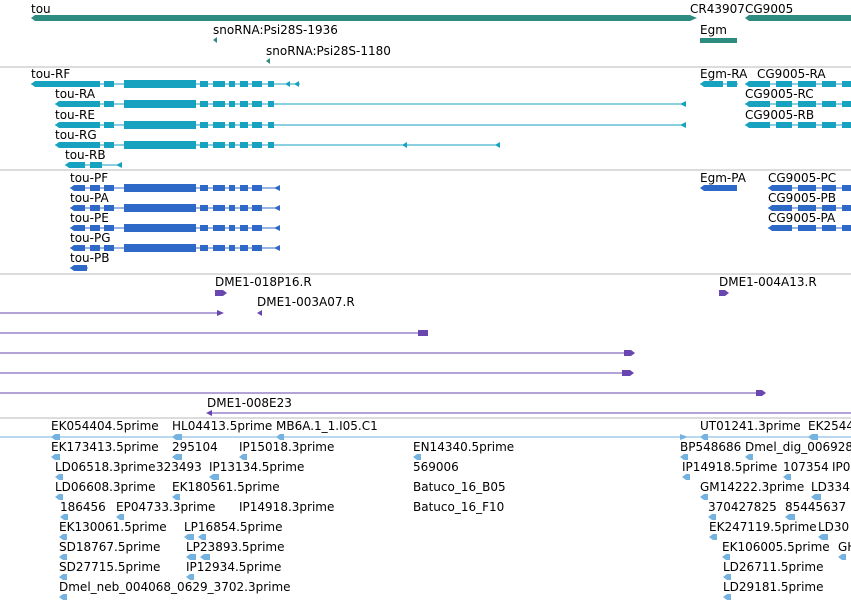  Describe the element at coordinates (436, 467) in the screenshot. I see `est-label: 569006` at that location.